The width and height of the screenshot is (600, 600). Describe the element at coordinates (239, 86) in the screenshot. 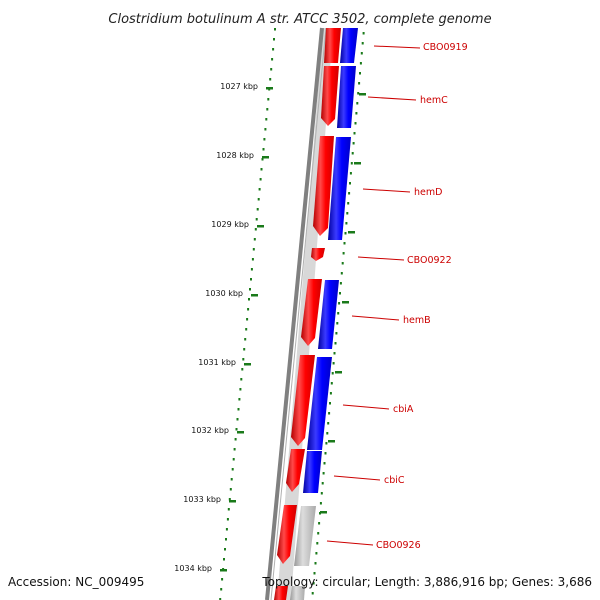

I see `kbp-label: 1027 kbp` at that location.